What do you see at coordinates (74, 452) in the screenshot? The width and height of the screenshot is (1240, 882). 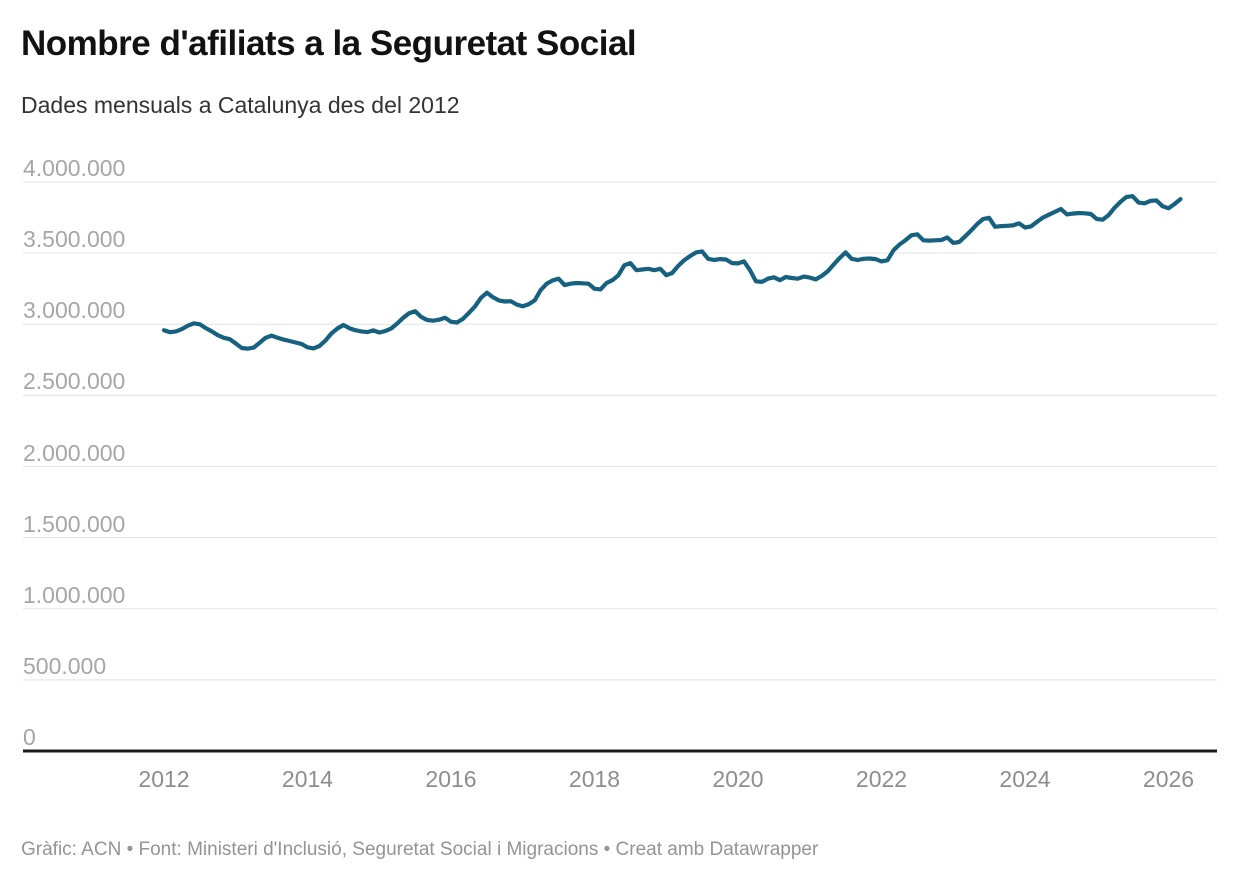 I see `y-axis-label: 2.000.000` at bounding box center [74, 452].